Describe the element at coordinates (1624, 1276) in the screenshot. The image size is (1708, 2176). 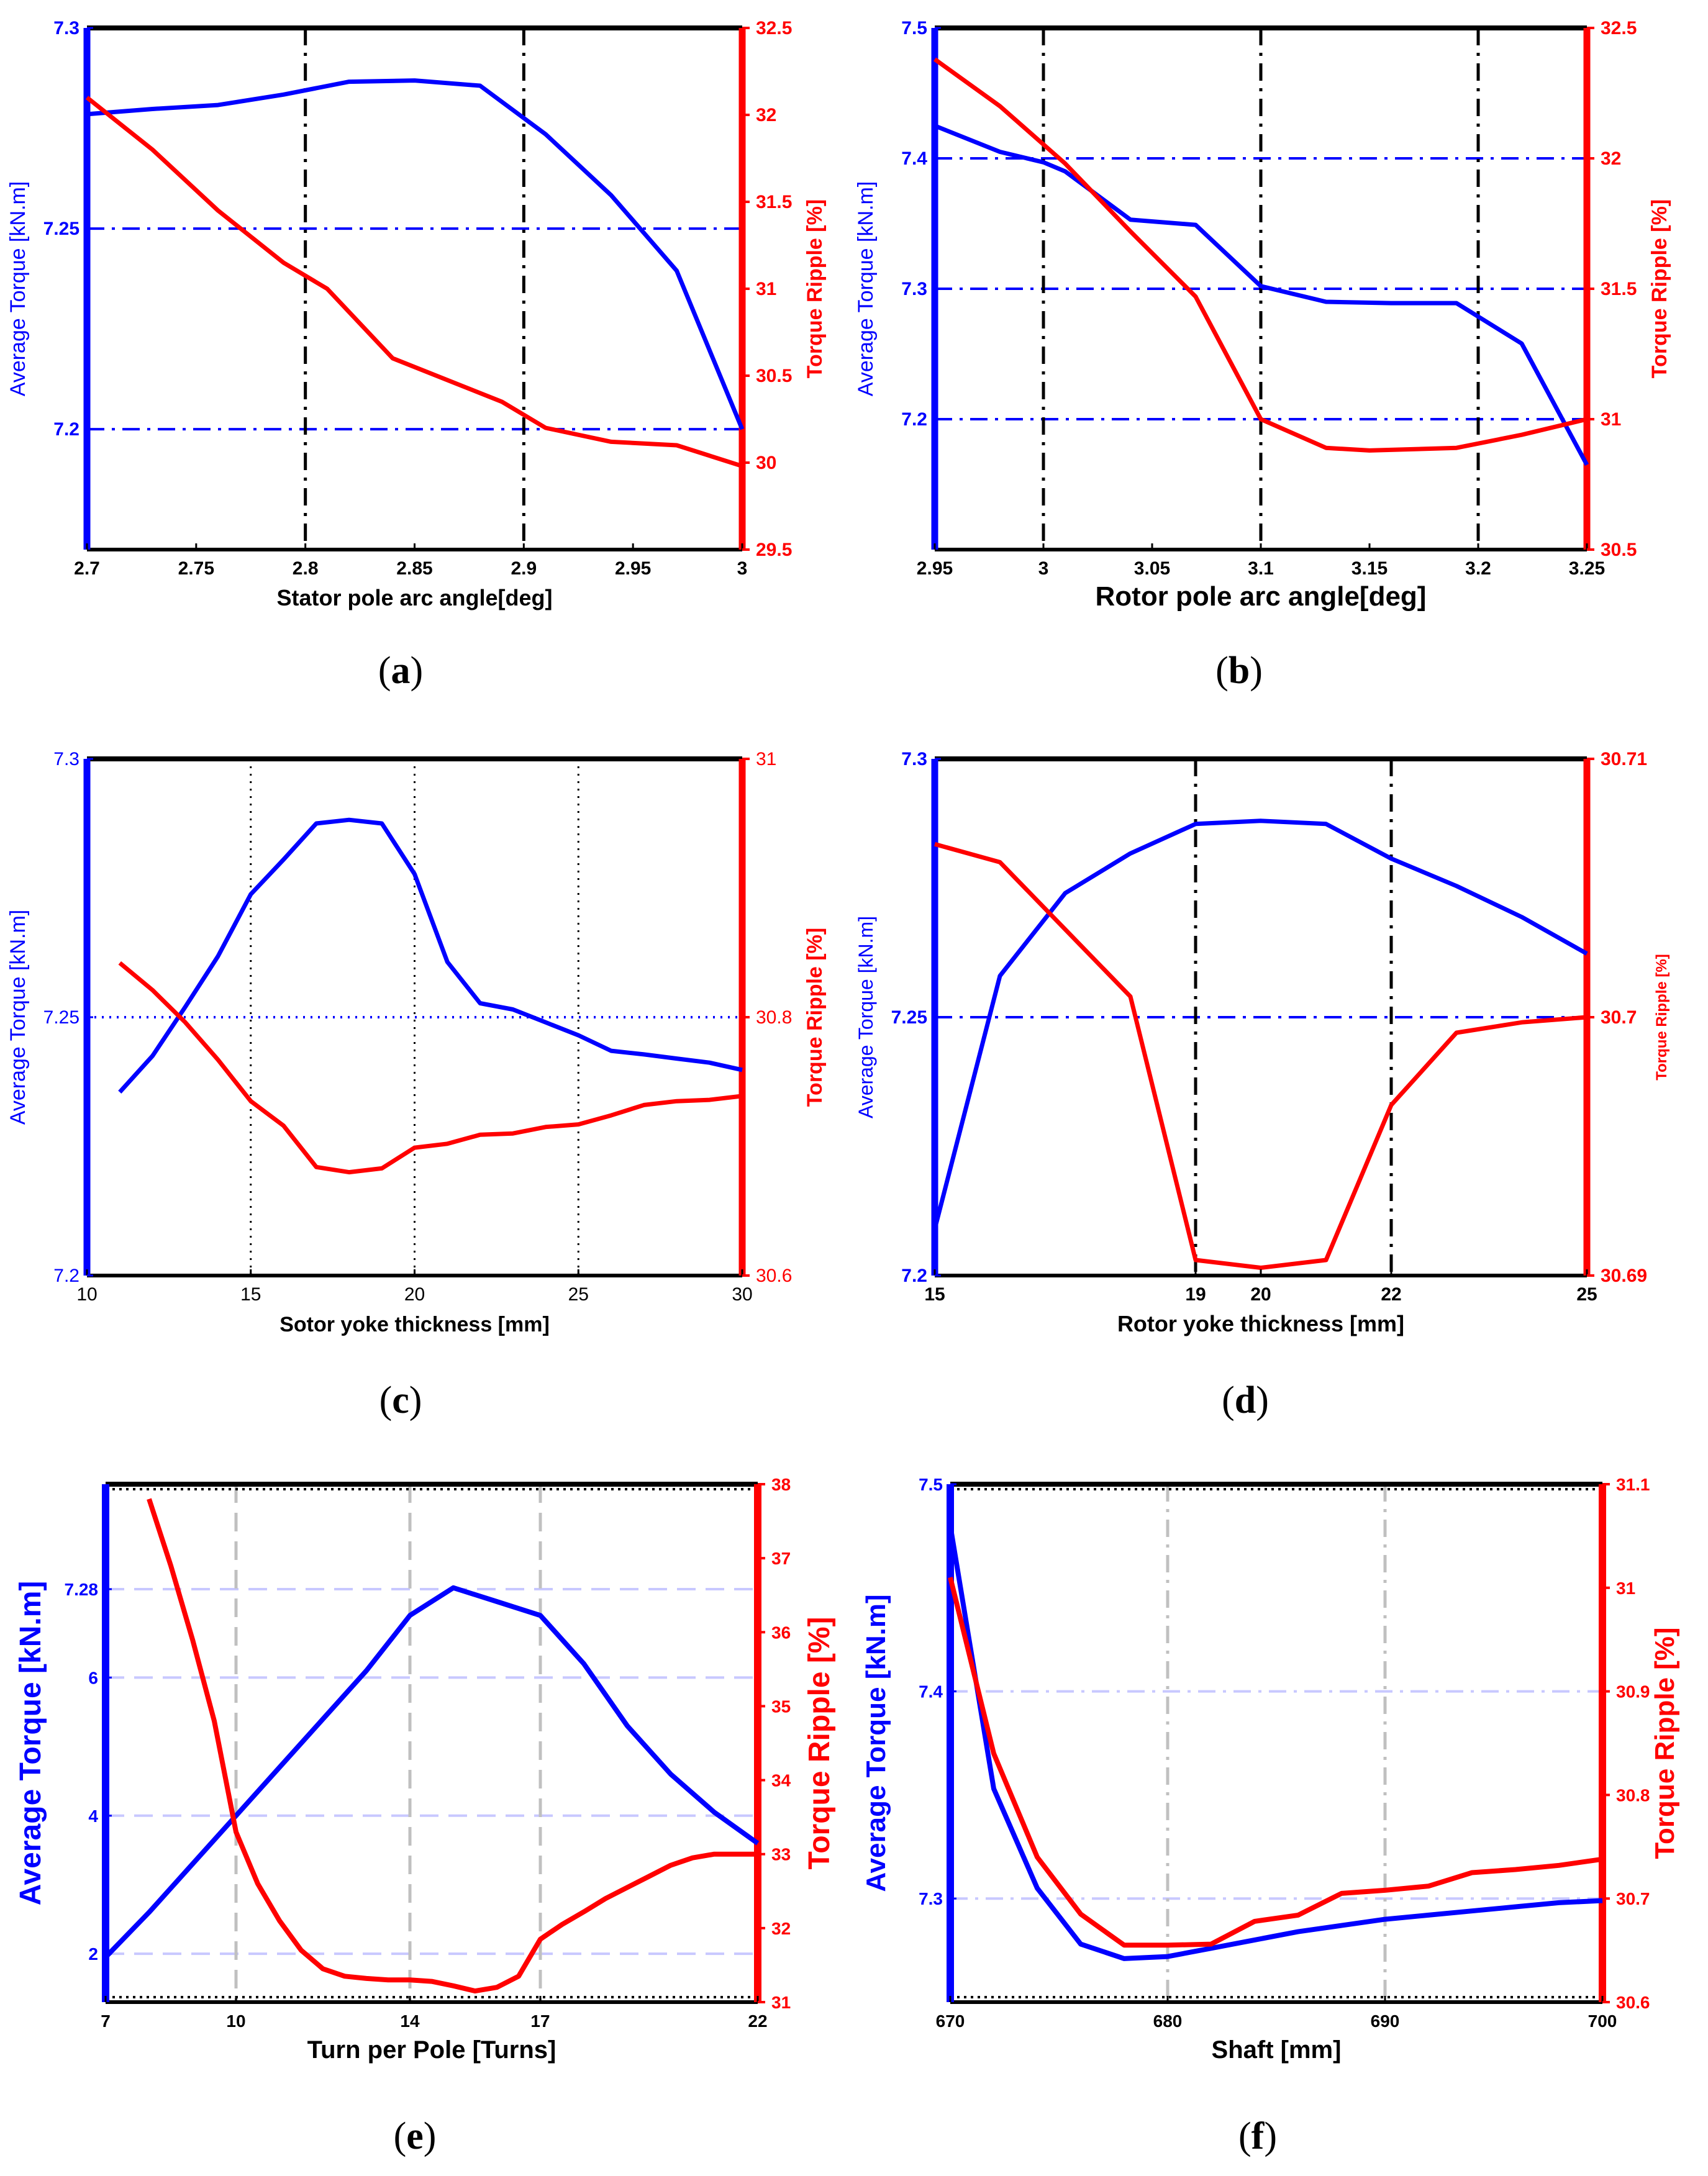
I see `y-right-tick-label: 30.69` at that location.